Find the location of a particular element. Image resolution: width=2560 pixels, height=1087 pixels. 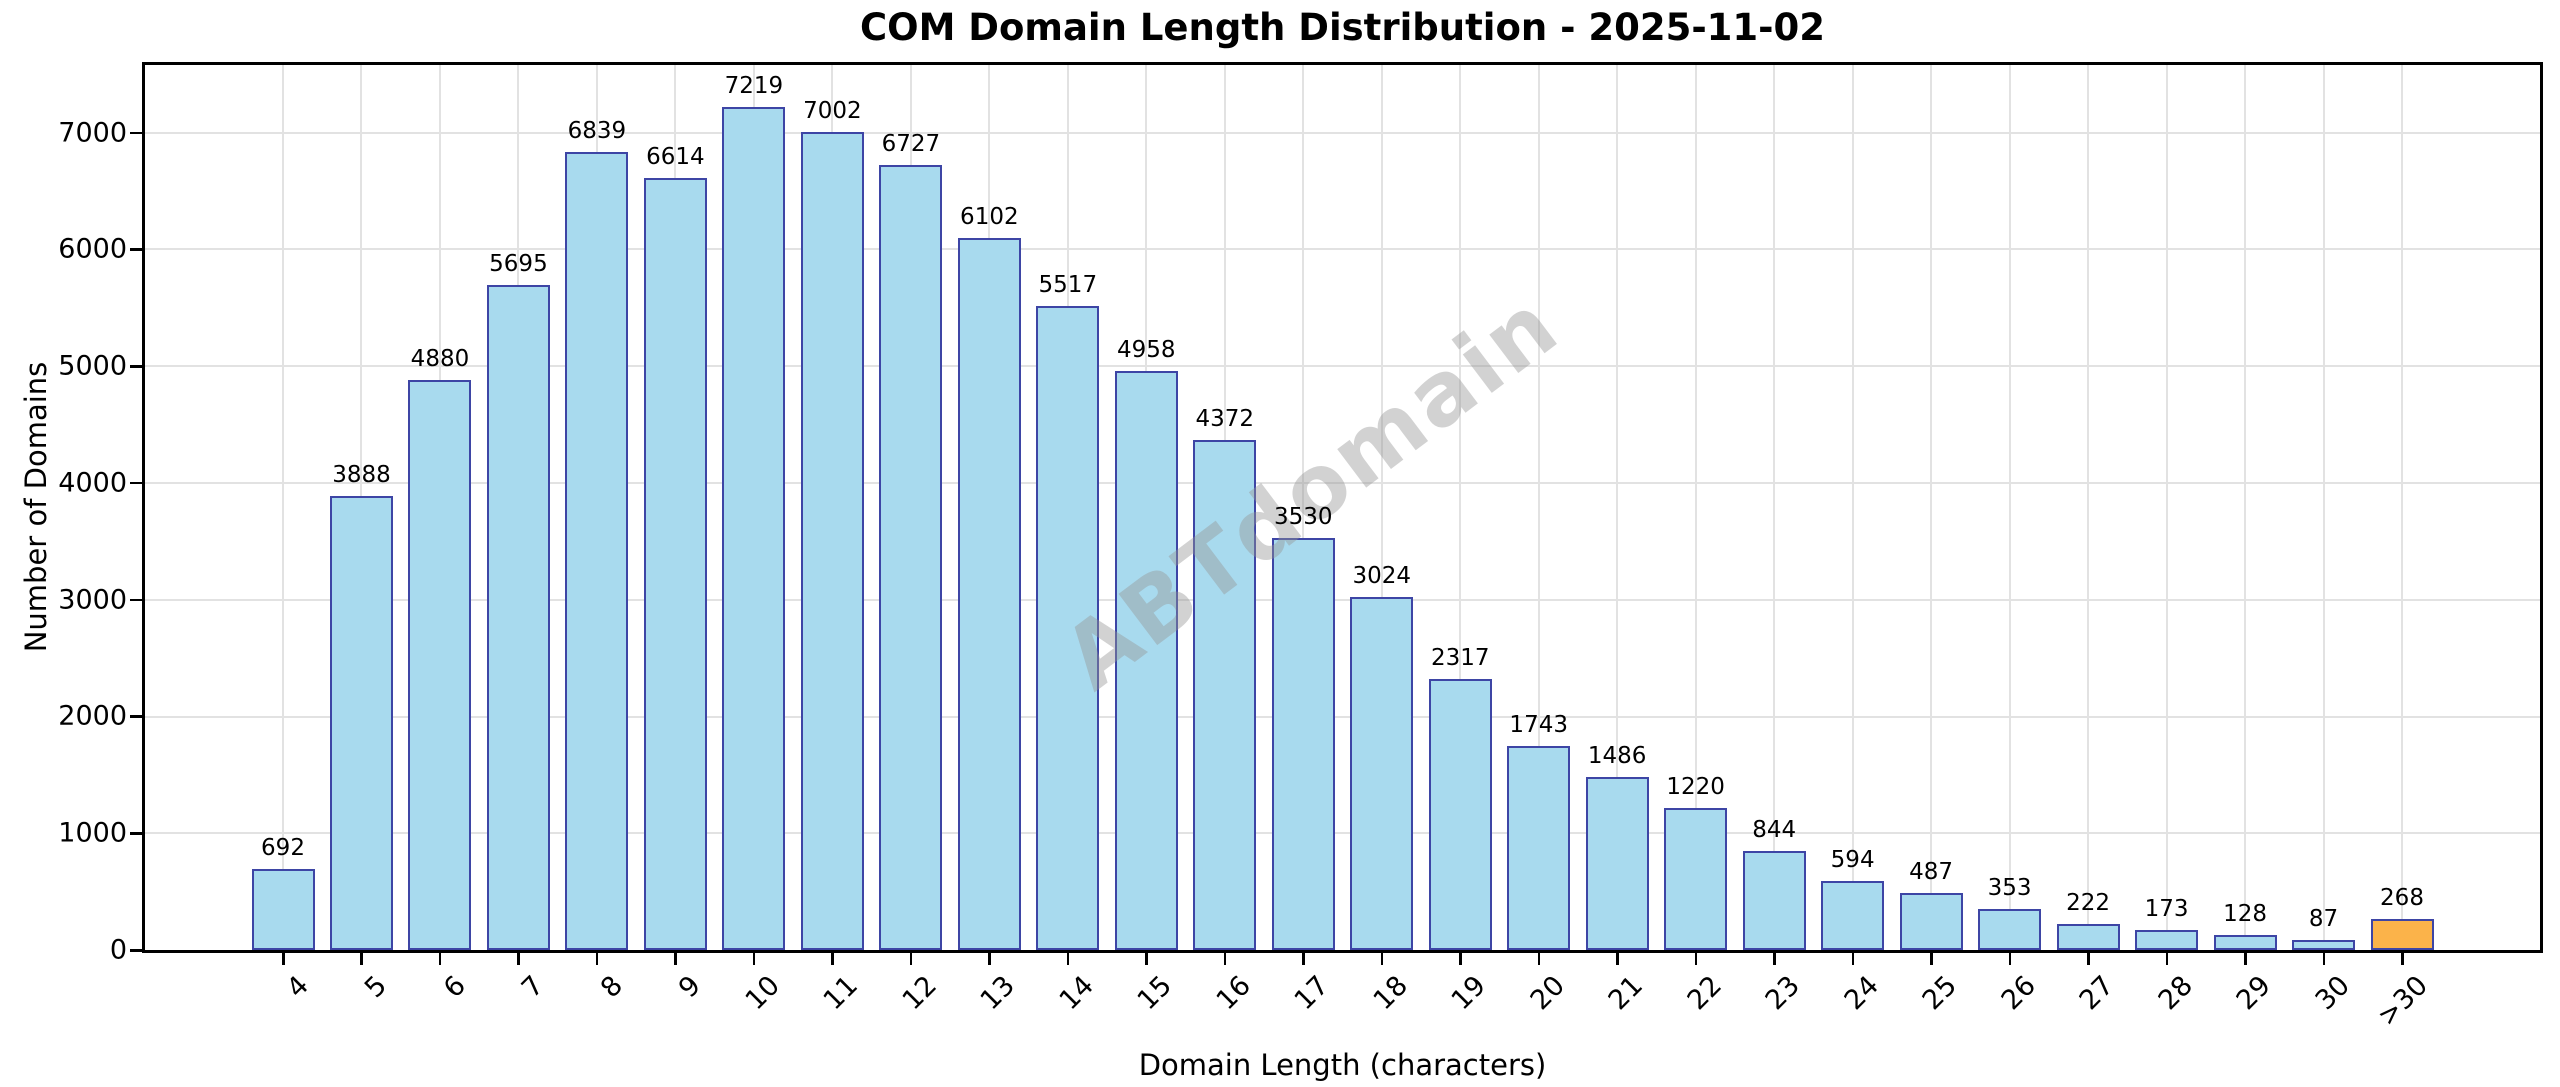

x-tick-label: 18 is located at coordinates (1396, 993).